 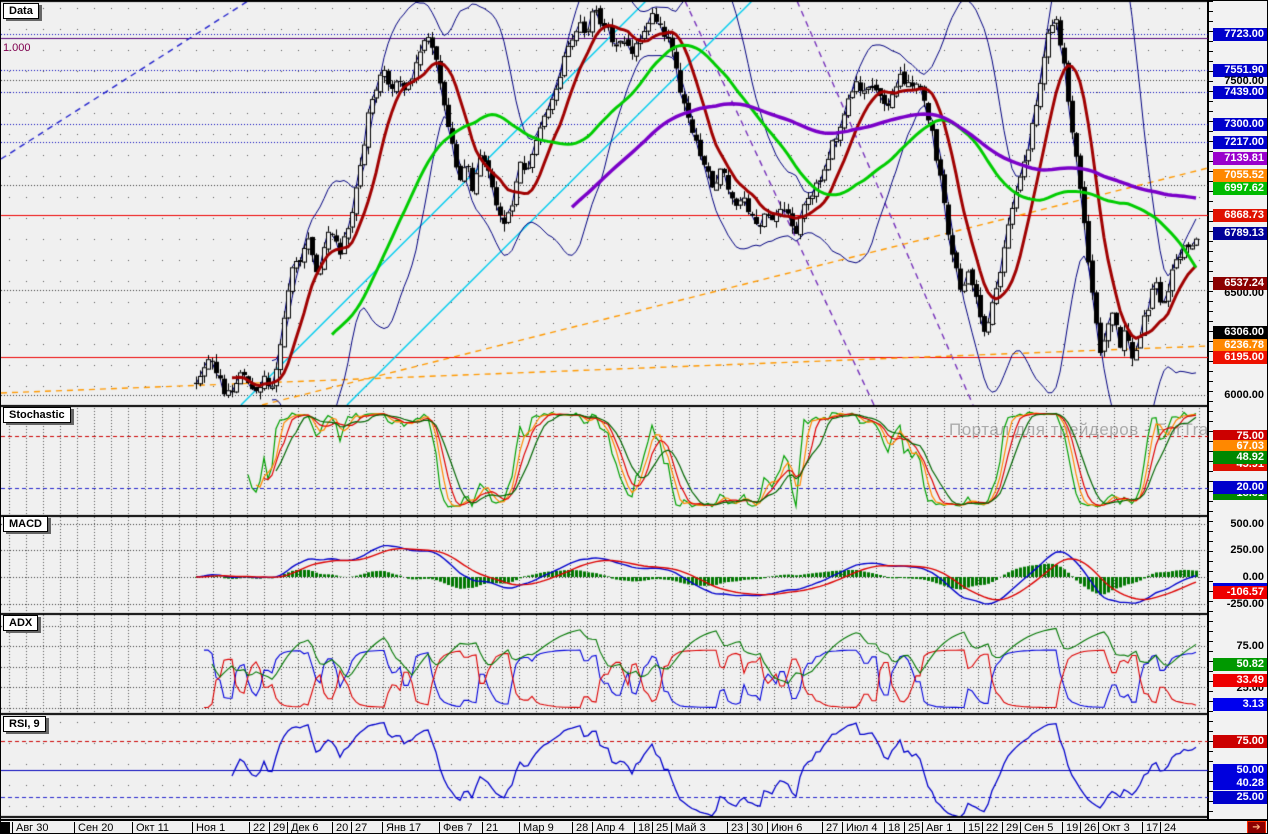 What do you see at coordinates (972, 827) in the screenshot?
I see `date-tick-label: 15` at bounding box center [972, 827].